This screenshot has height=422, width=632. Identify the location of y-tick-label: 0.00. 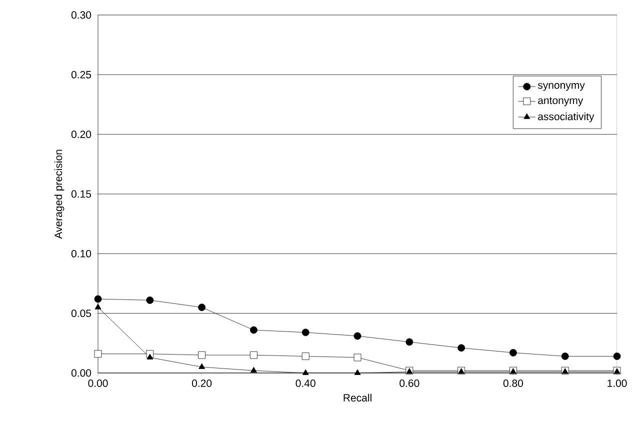
(81, 373).